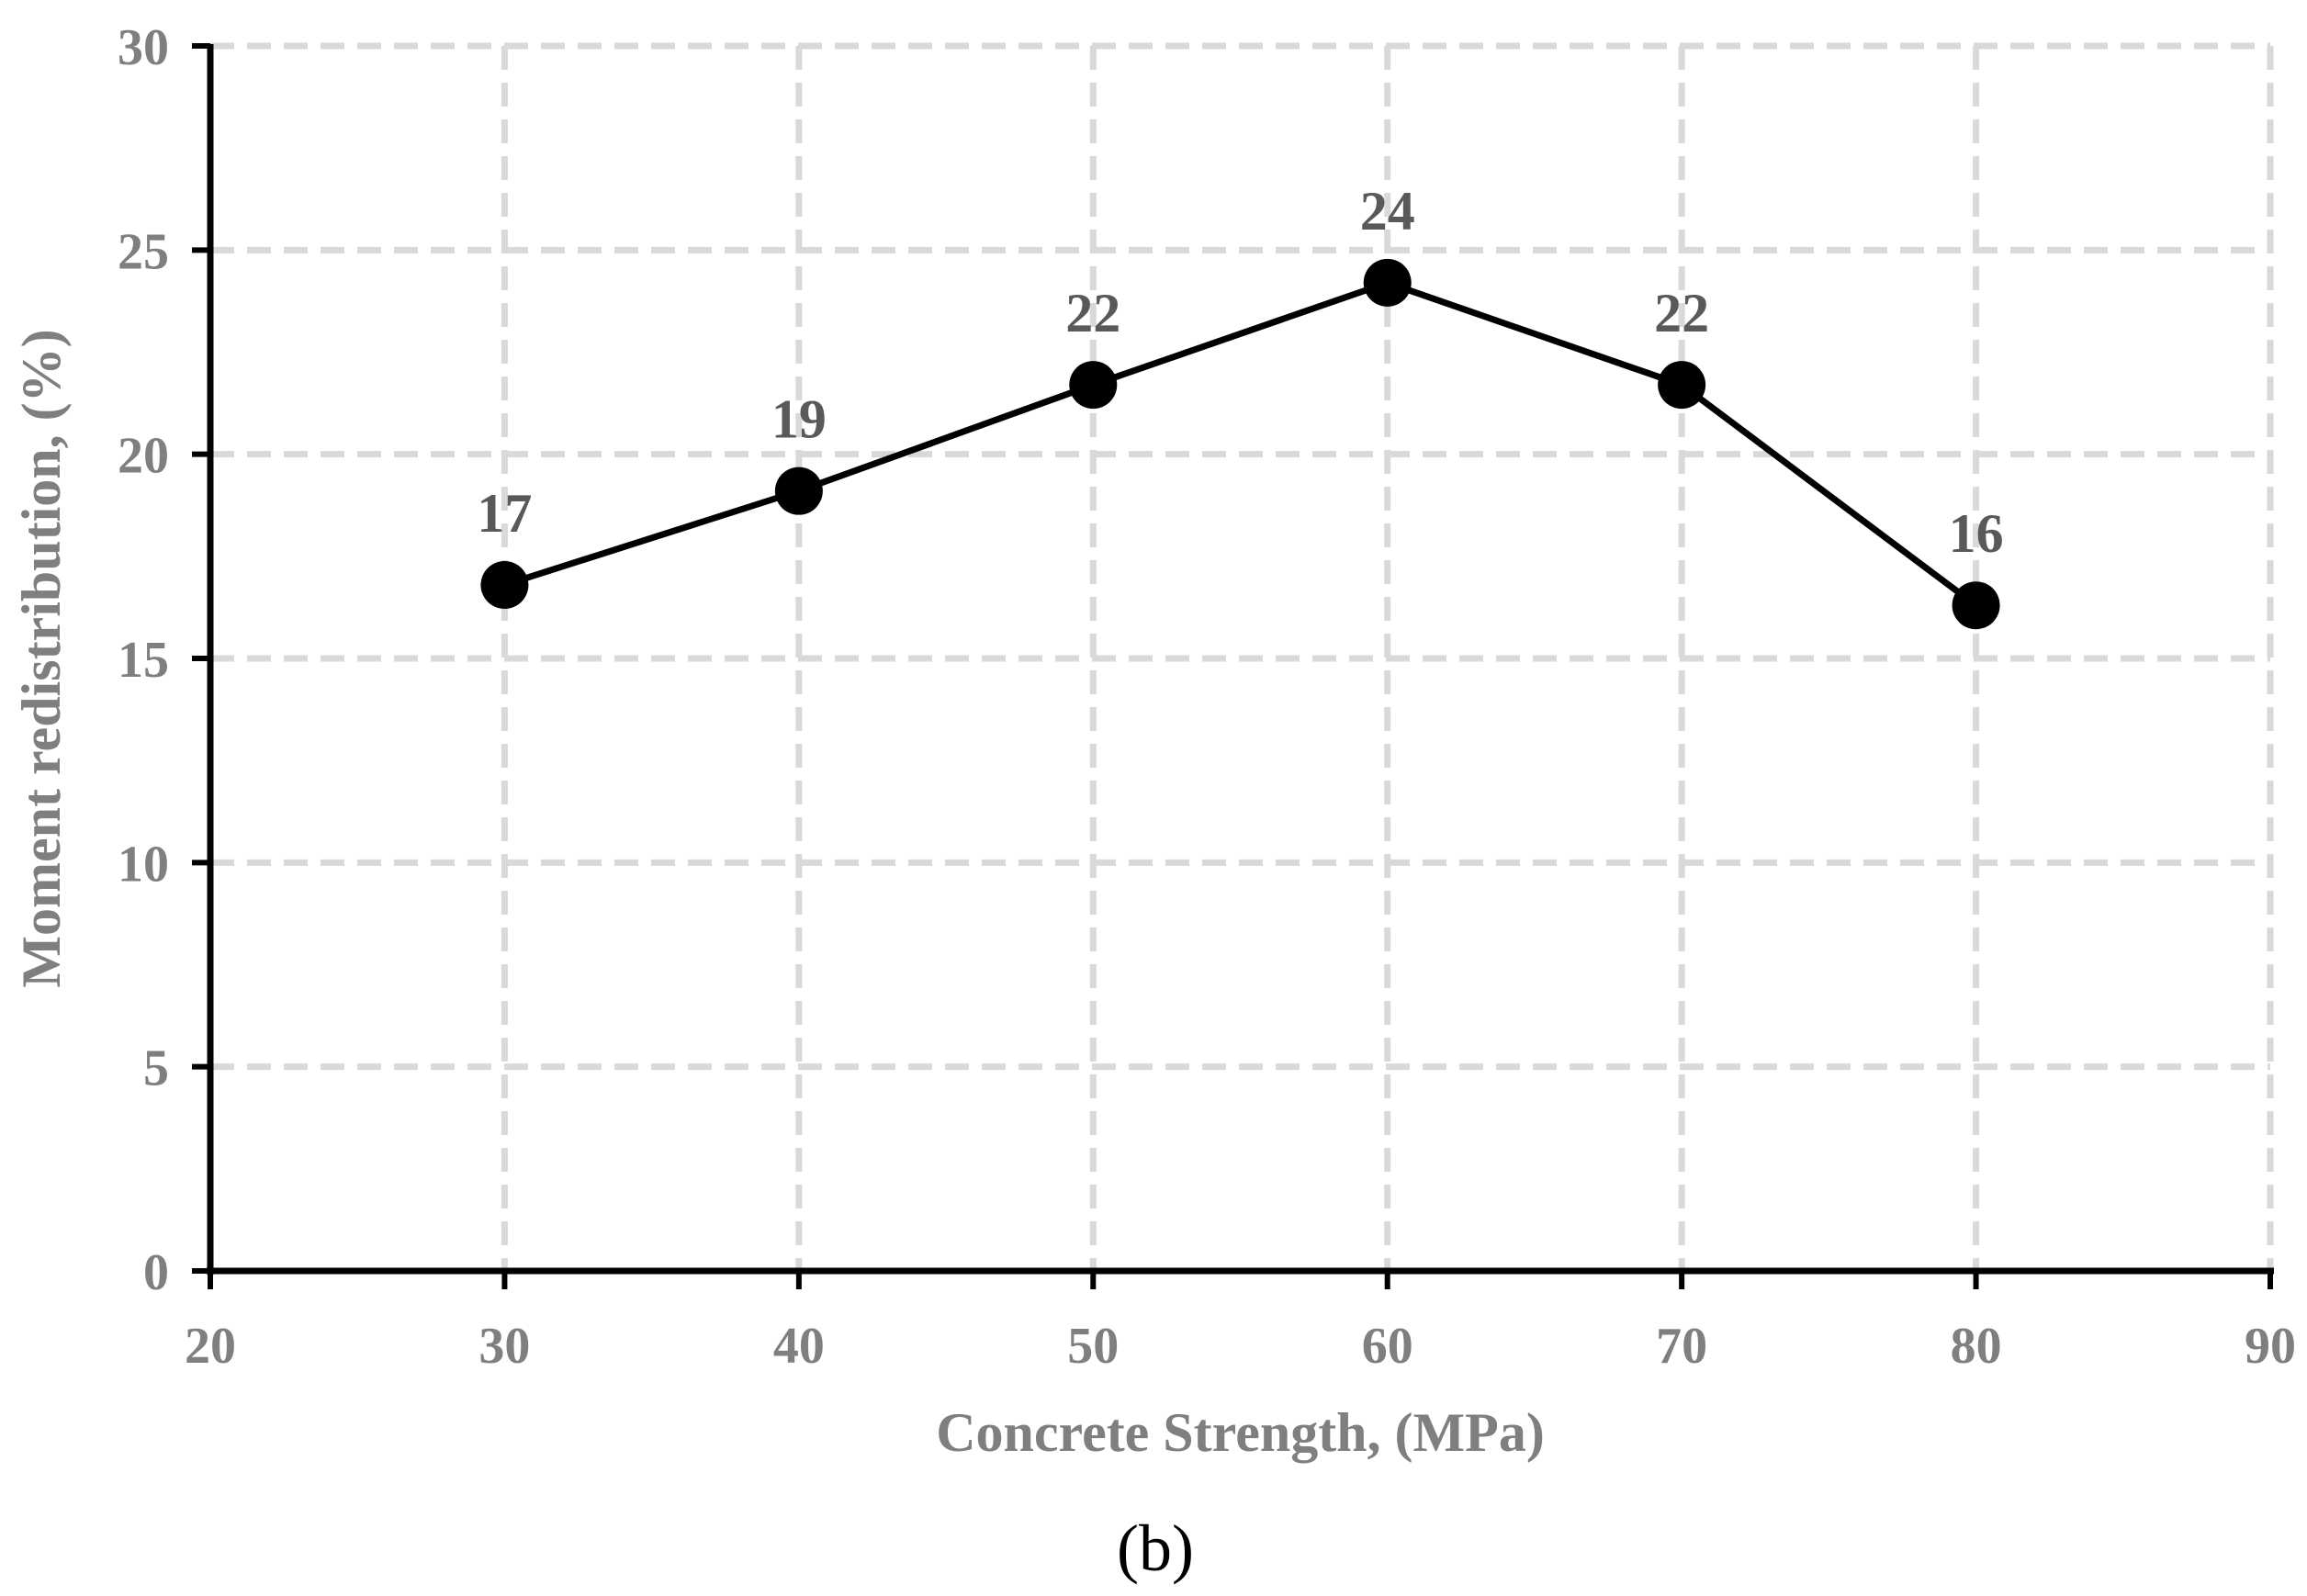  What do you see at coordinates (799, 419) in the screenshot?
I see `data-label: 19` at bounding box center [799, 419].